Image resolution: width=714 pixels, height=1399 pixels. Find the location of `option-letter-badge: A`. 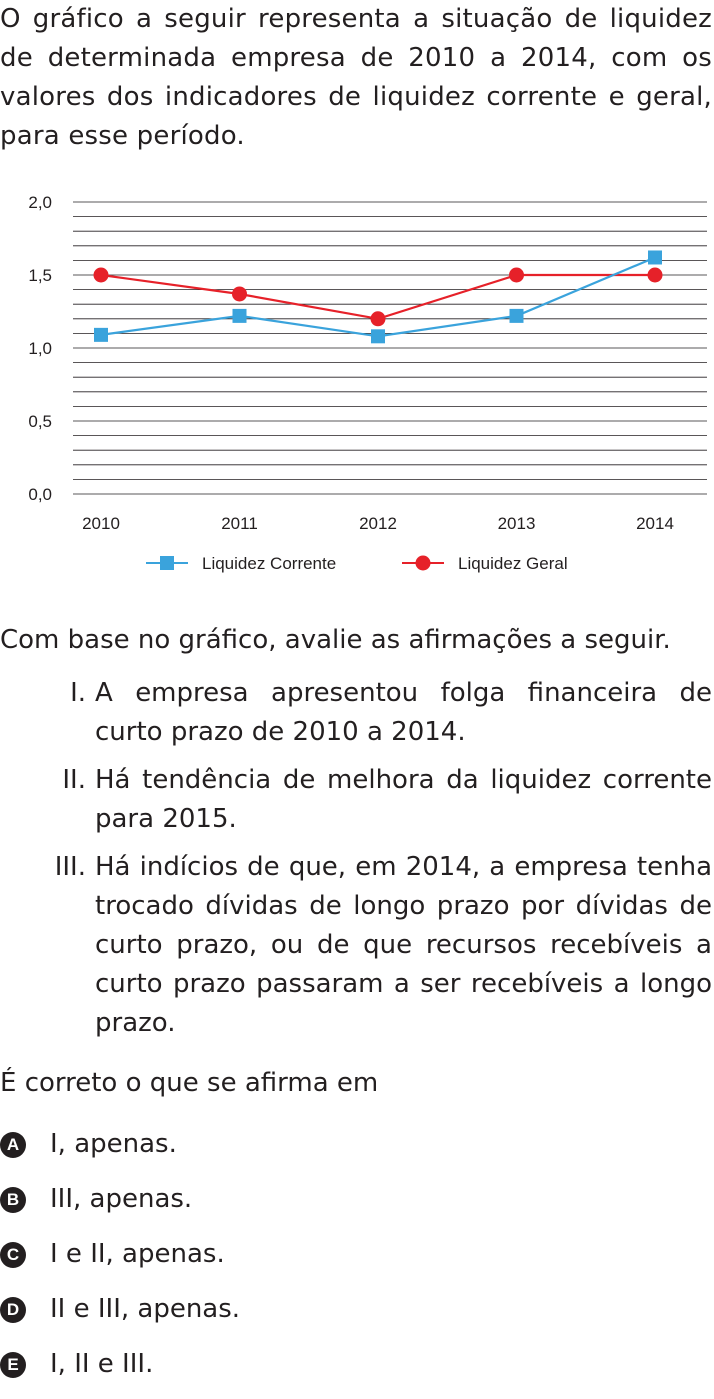

option-letter-badge: A is located at coordinates (13, 1145).